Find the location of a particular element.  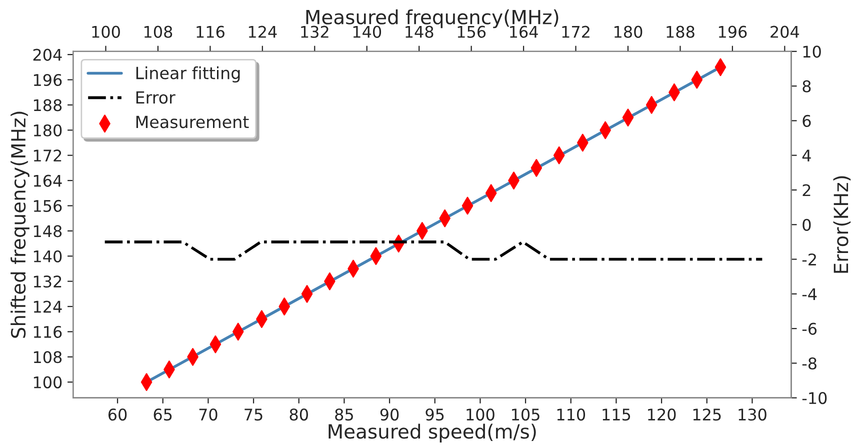

x2-tick-label: 172 is located at coordinates (576, 32).